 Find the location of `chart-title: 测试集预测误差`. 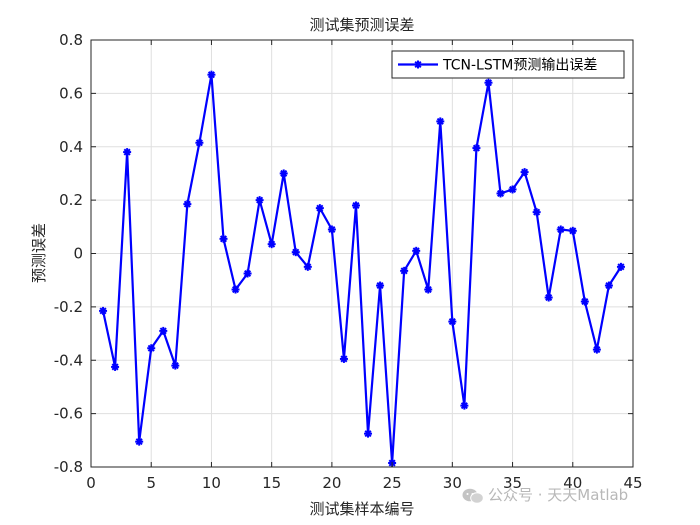

chart-title: 测试集预测误差 is located at coordinates (361, 25).